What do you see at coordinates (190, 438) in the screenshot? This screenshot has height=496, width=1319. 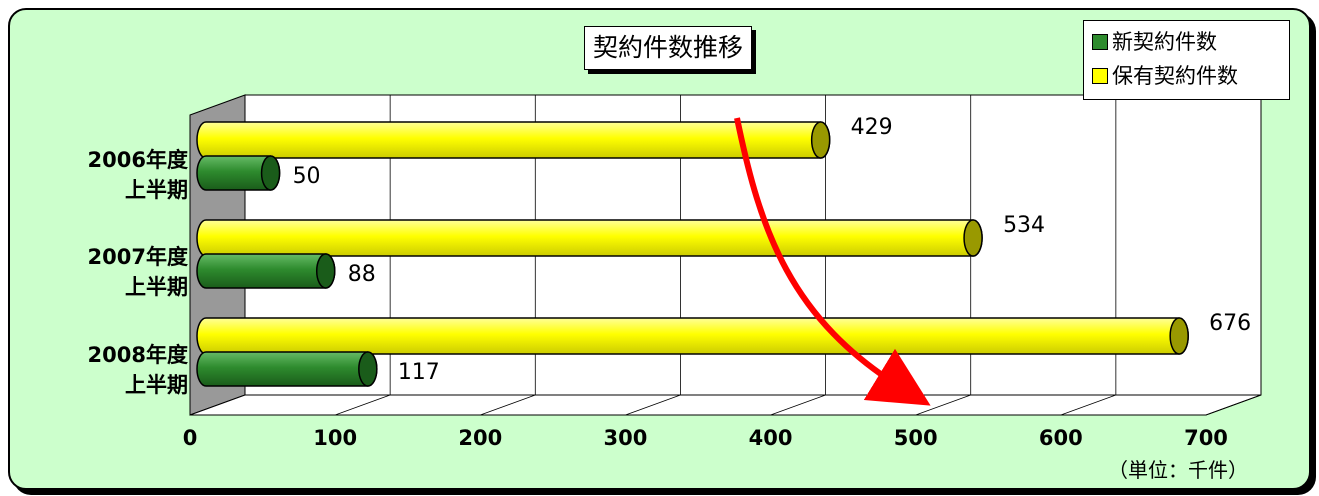 I see `x-tick-label: 0` at bounding box center [190, 438].